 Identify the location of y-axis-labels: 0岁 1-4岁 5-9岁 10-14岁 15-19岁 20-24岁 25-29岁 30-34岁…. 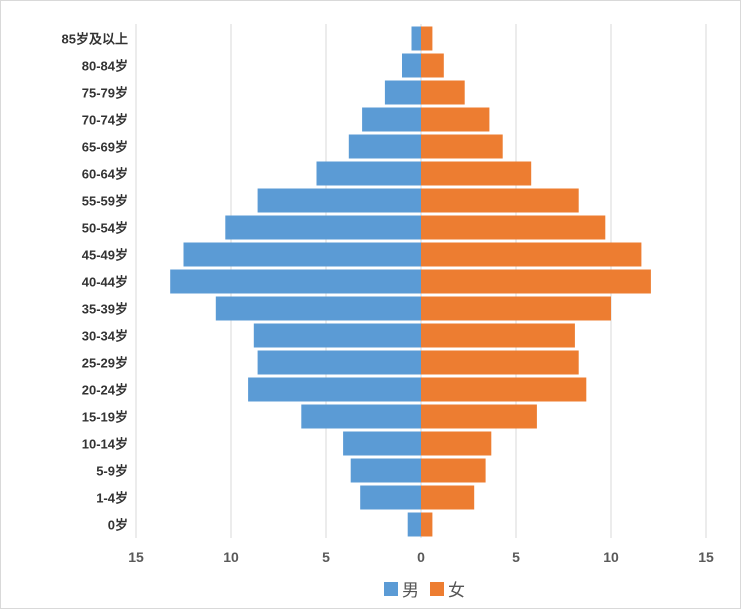
(95, 282).